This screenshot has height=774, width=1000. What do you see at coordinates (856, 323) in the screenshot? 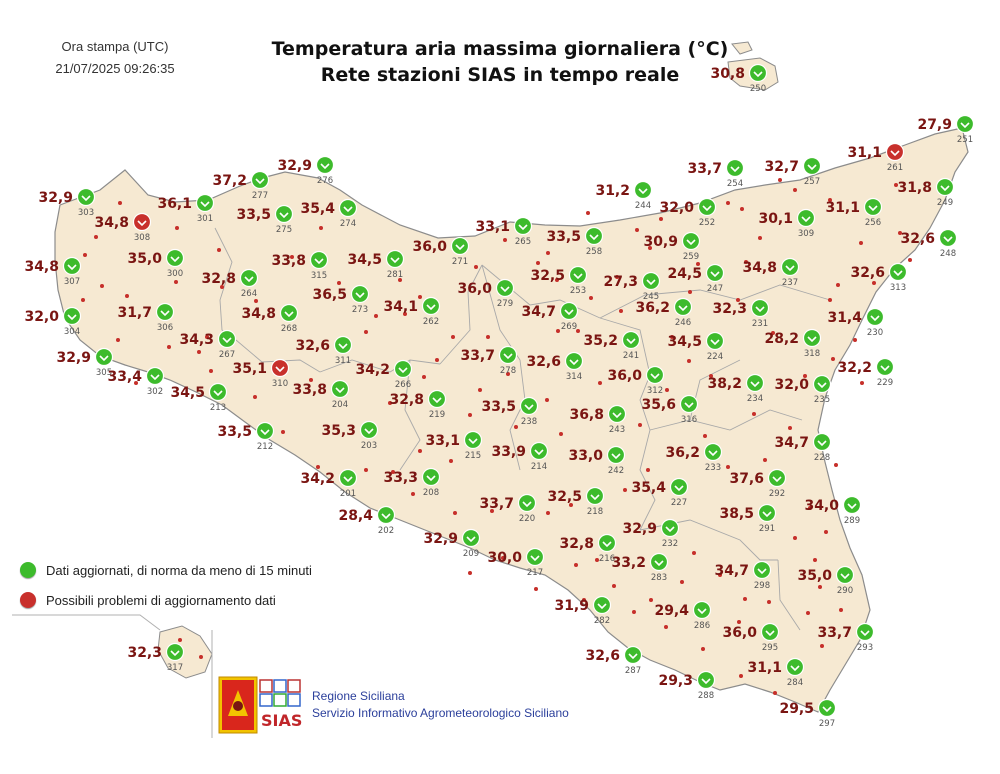
I see `station-230: 230 31,4` at bounding box center [856, 323].